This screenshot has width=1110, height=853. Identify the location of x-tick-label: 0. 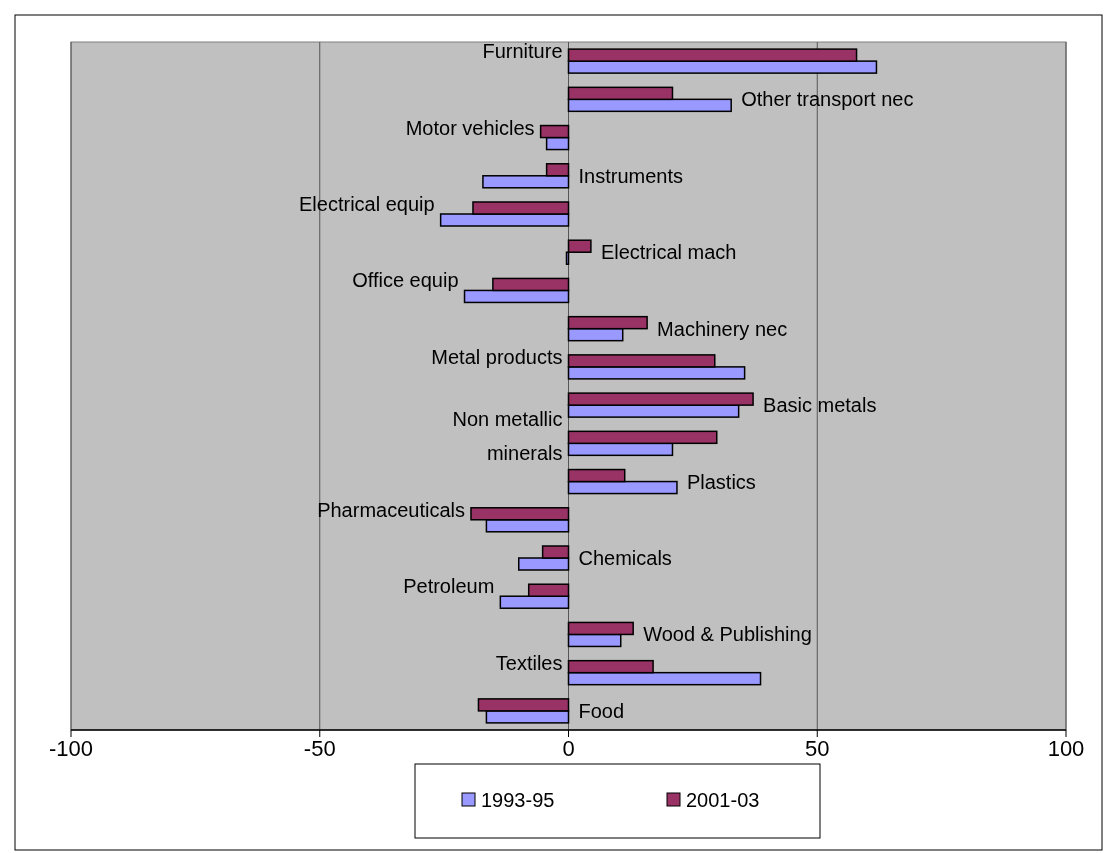
(568, 748).